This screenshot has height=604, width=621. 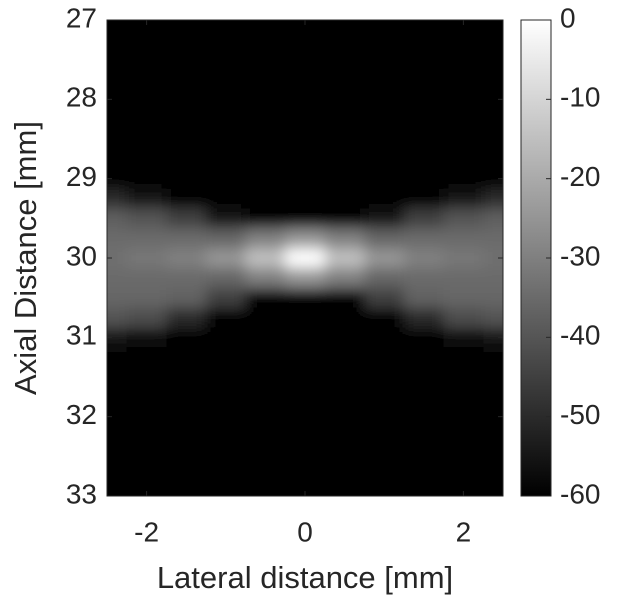 I want to click on y-tick-label: 28, so click(x=81, y=97).